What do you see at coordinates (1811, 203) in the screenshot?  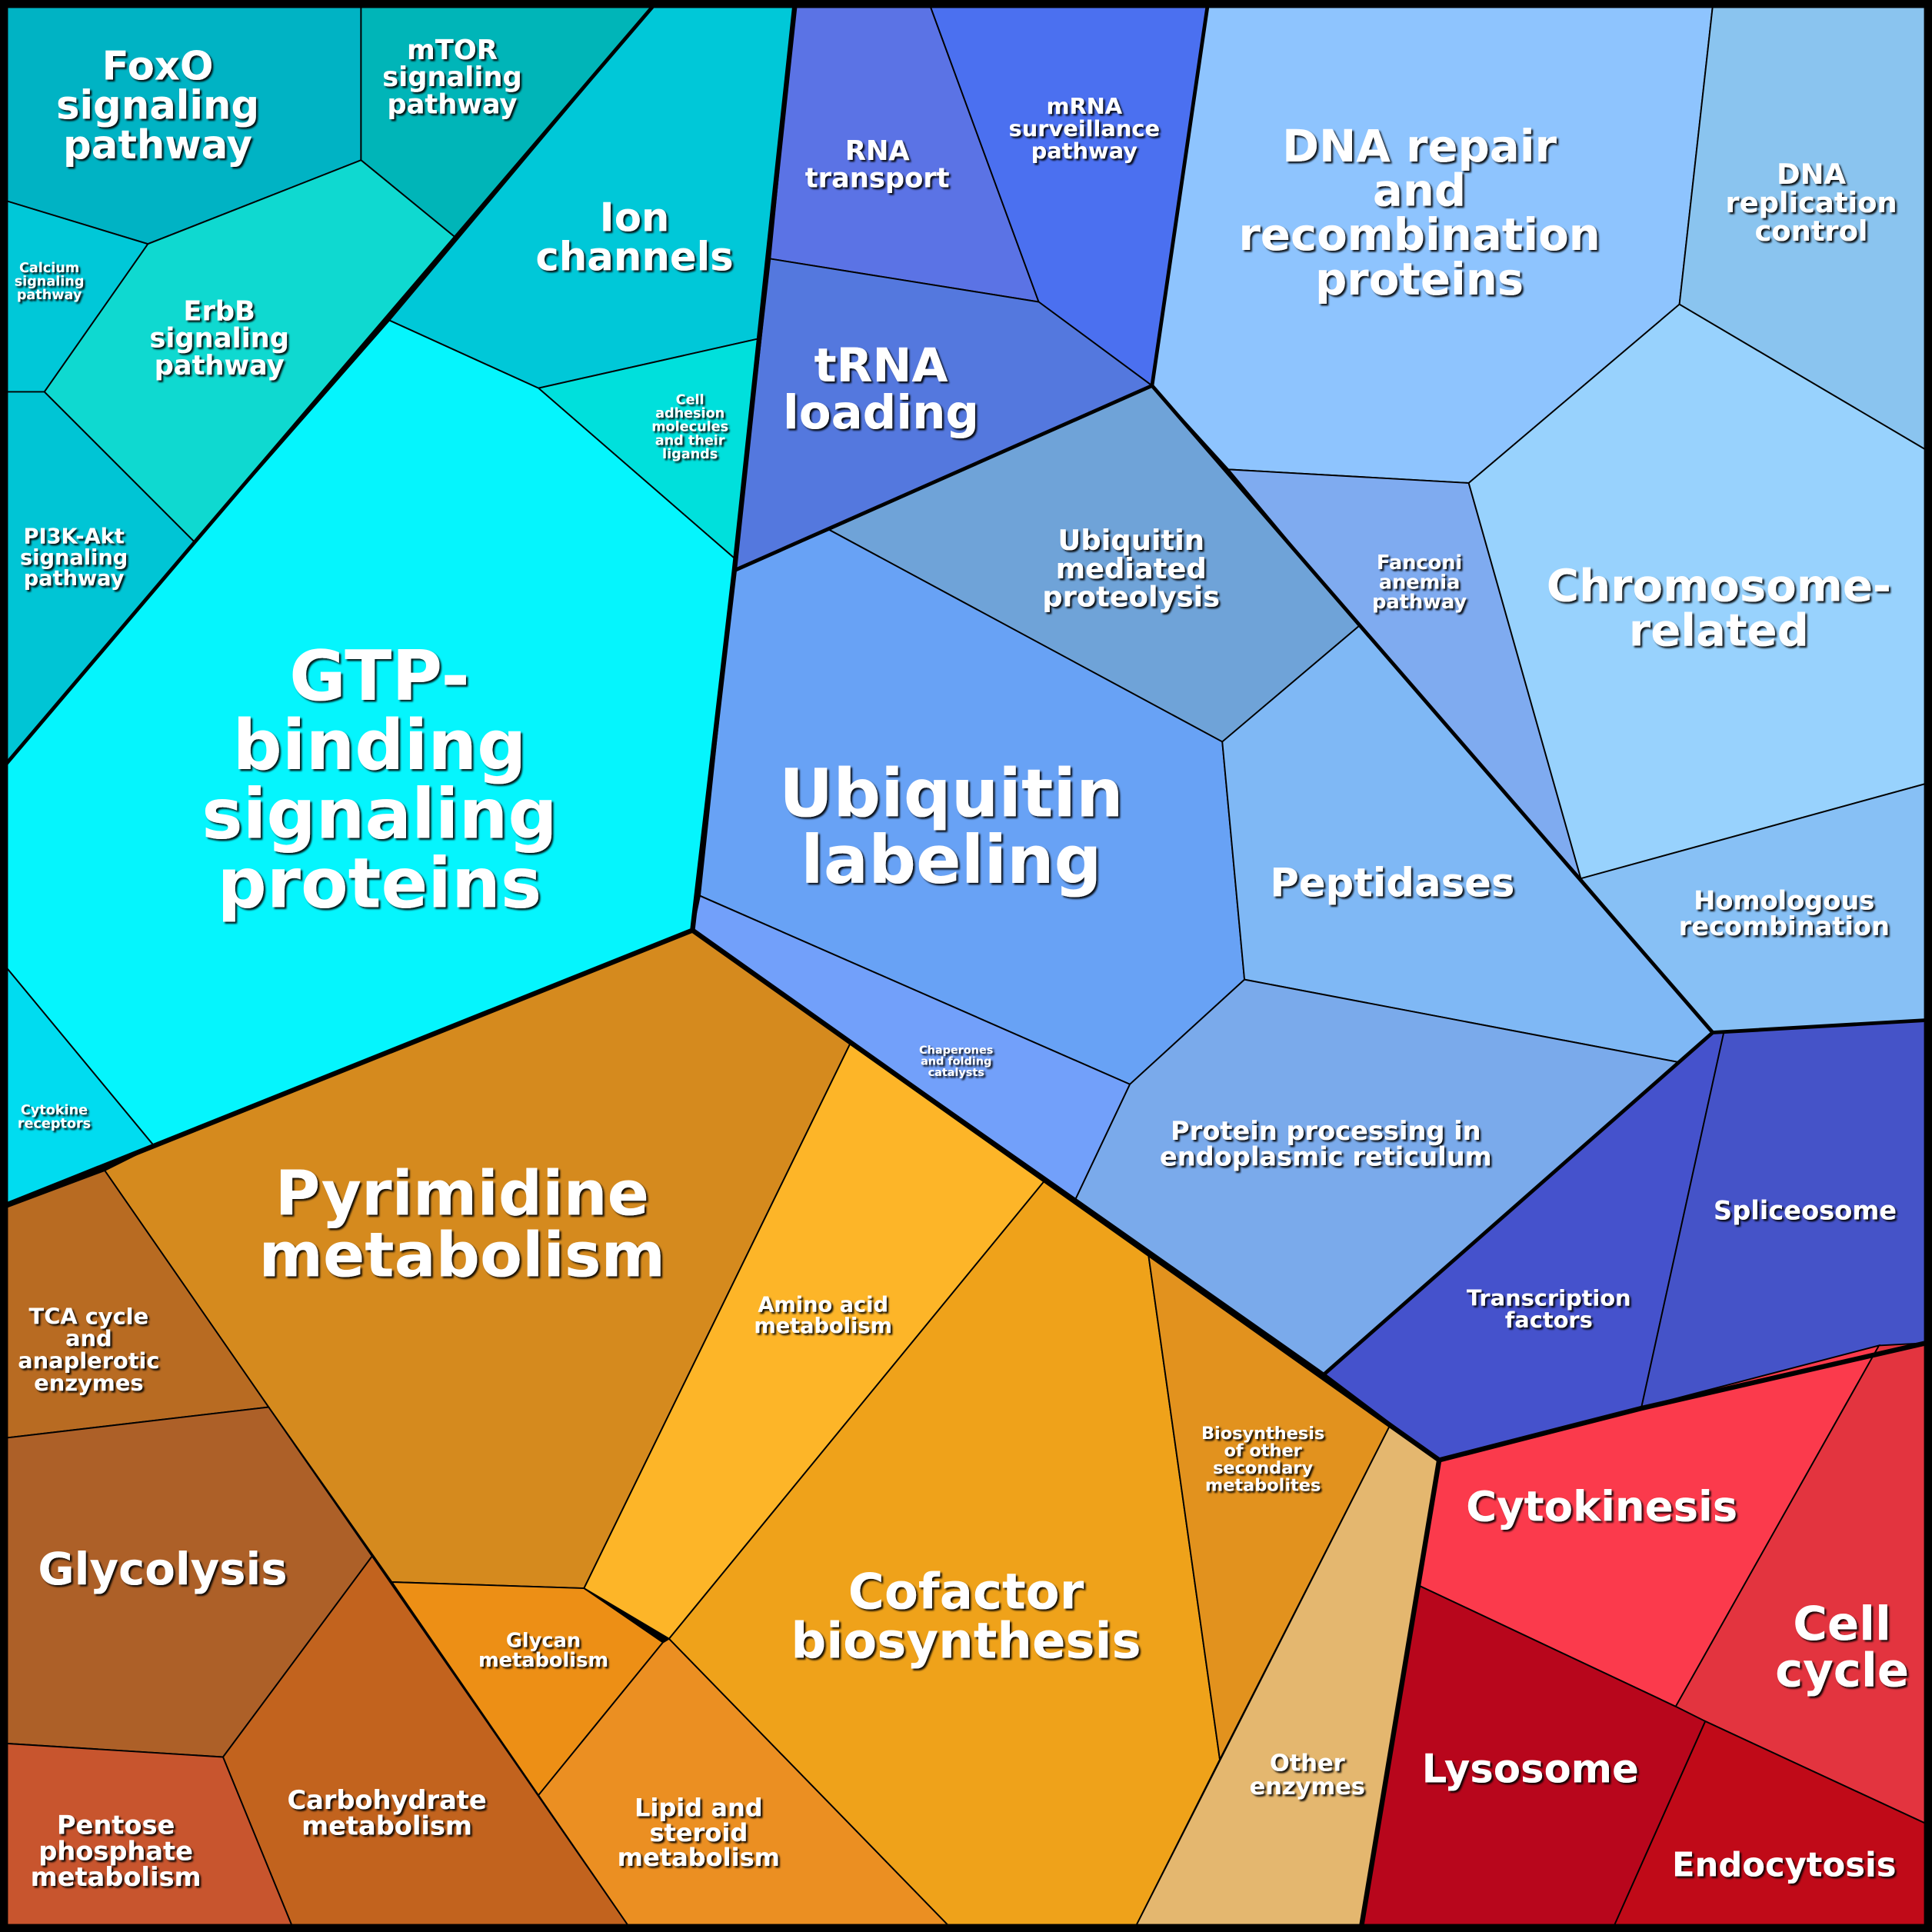 I see `label-dnactl: DNA replication control` at bounding box center [1811, 203].